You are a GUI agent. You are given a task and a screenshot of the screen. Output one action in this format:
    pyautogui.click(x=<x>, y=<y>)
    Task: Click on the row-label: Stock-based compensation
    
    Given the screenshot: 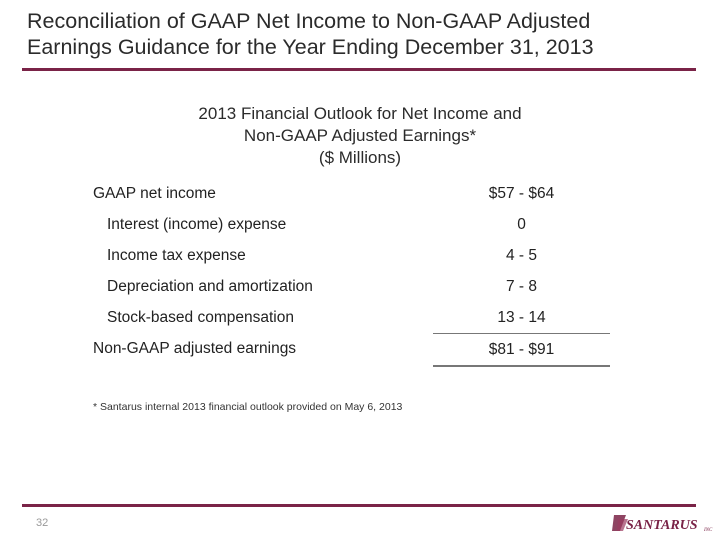 What is the action you would take?
    pyautogui.click(x=200, y=317)
    